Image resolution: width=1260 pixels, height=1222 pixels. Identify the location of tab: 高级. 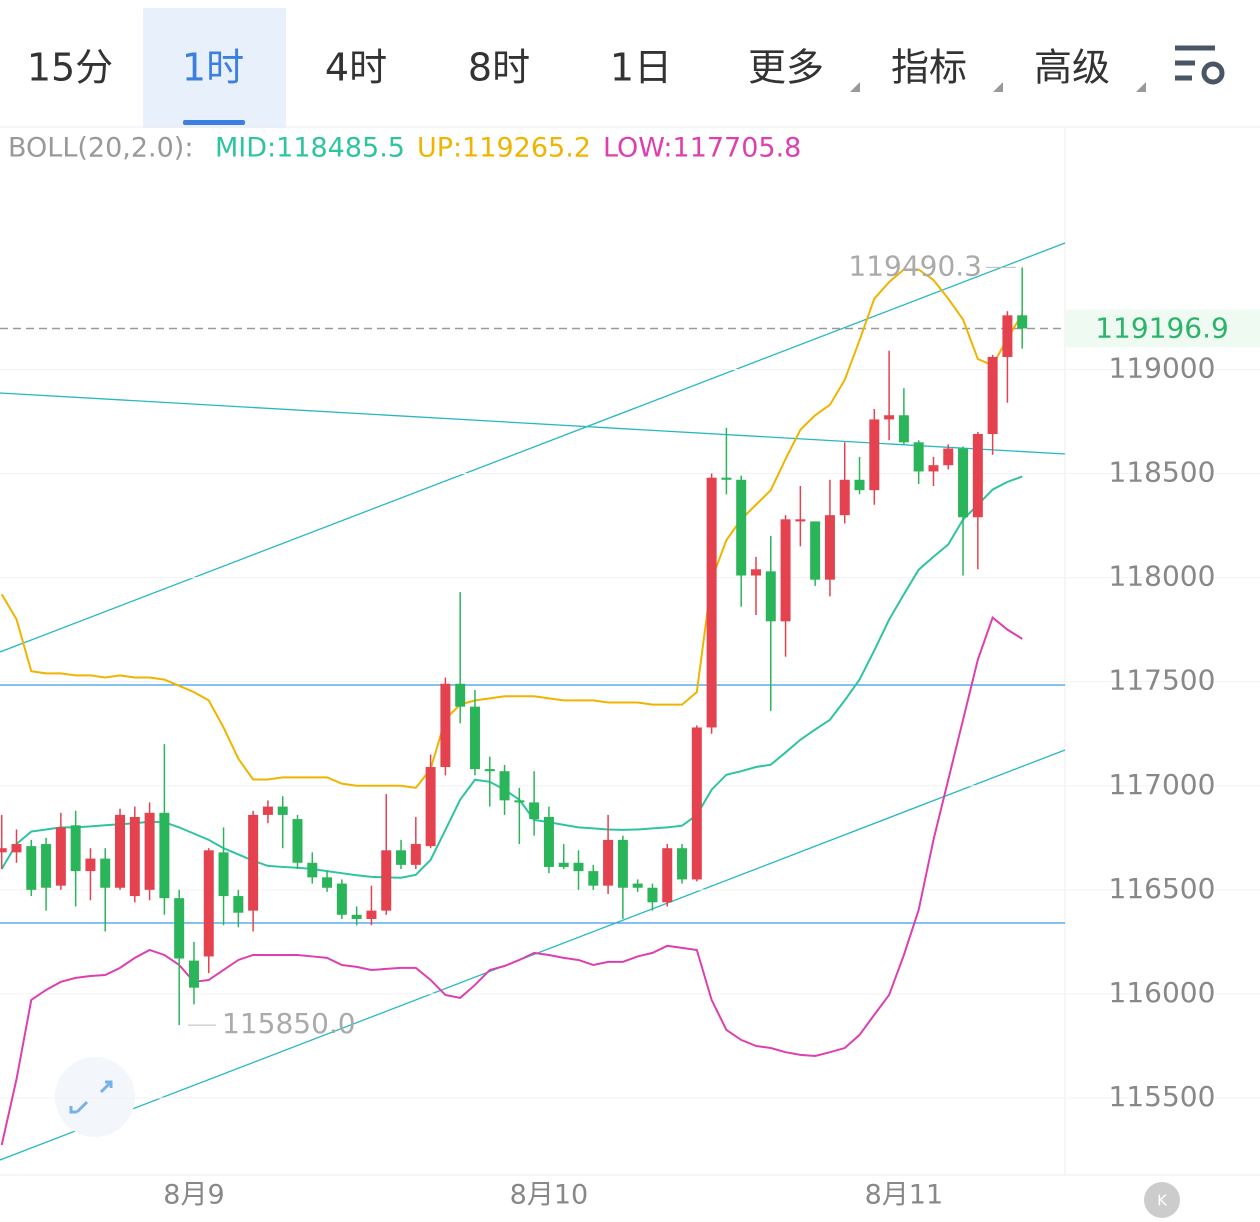
(1072, 68).